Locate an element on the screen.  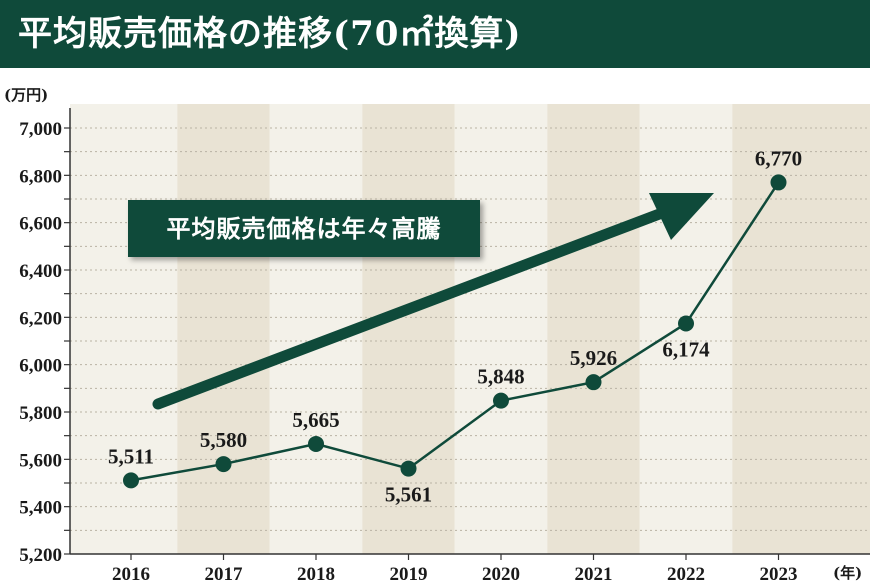
y-tick-label: 6,400 is located at coordinates (40, 271).